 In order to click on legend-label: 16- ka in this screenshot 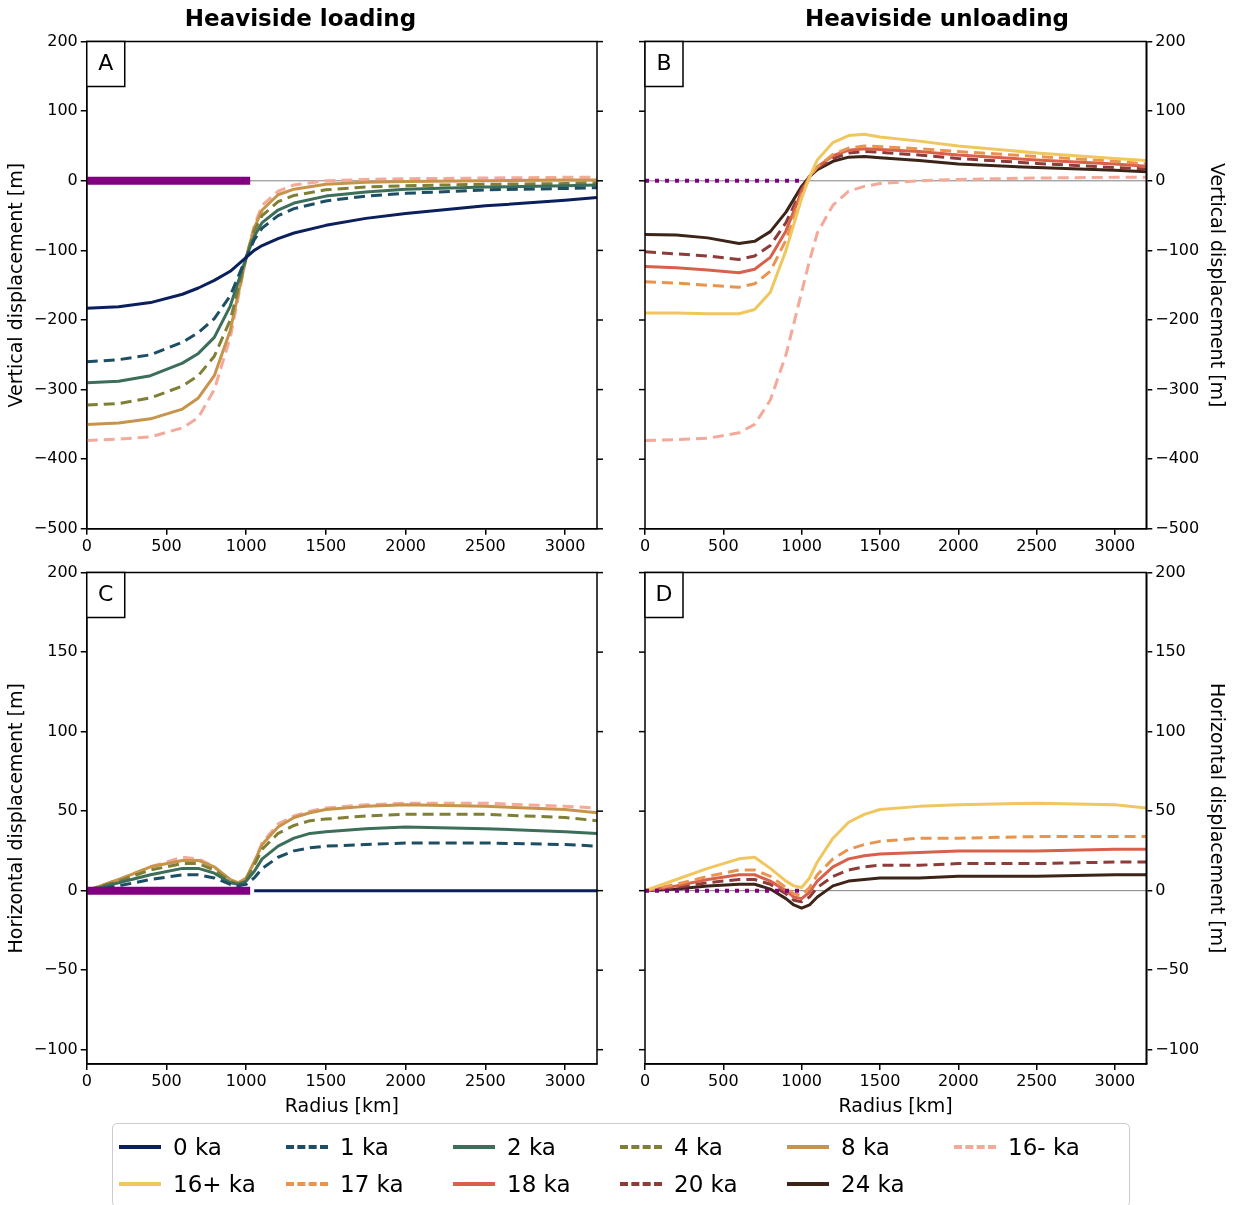, I will do `click(1044, 1146)`.